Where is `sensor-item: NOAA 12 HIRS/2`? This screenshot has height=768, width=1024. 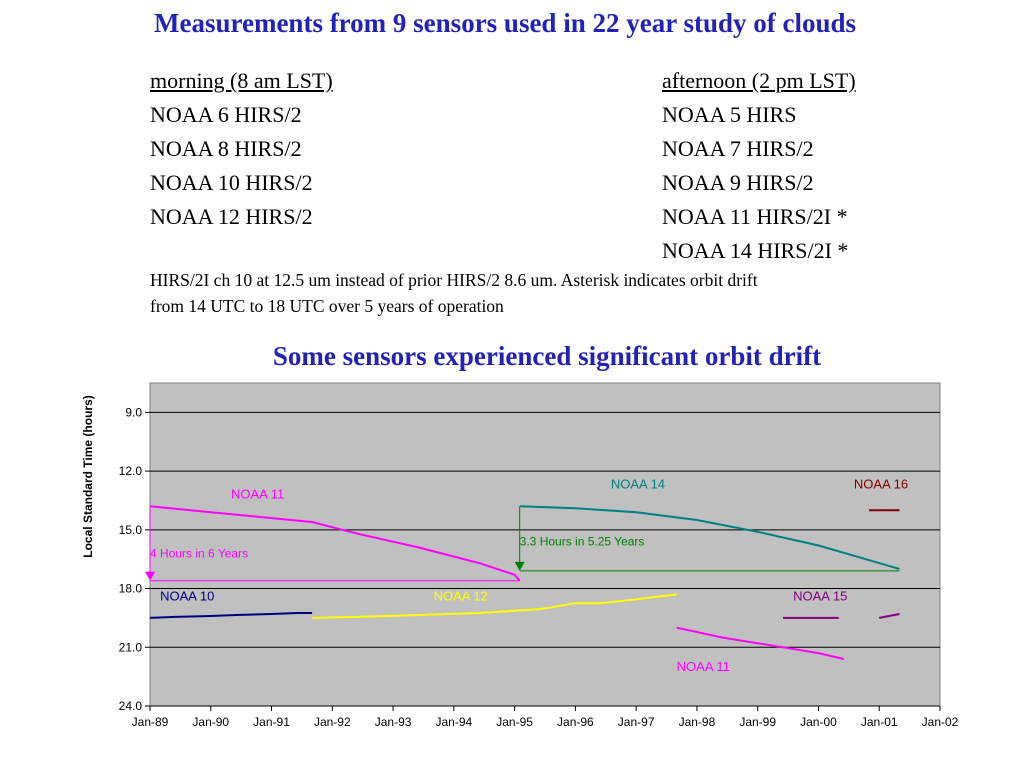 sensor-item: NOAA 12 HIRS/2 is located at coordinates (231, 216).